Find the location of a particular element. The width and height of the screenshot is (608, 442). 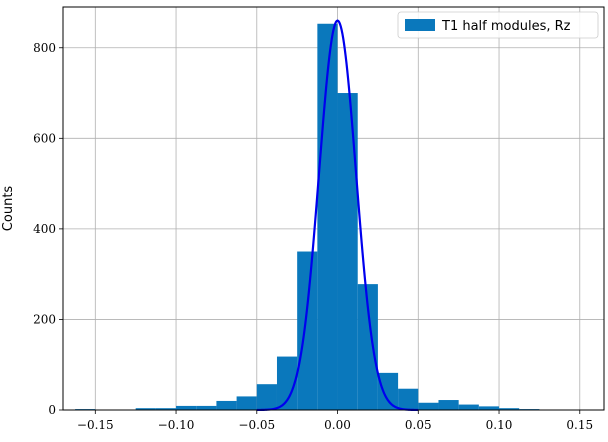

x-tick-label: −0.05 is located at coordinates (256, 425).